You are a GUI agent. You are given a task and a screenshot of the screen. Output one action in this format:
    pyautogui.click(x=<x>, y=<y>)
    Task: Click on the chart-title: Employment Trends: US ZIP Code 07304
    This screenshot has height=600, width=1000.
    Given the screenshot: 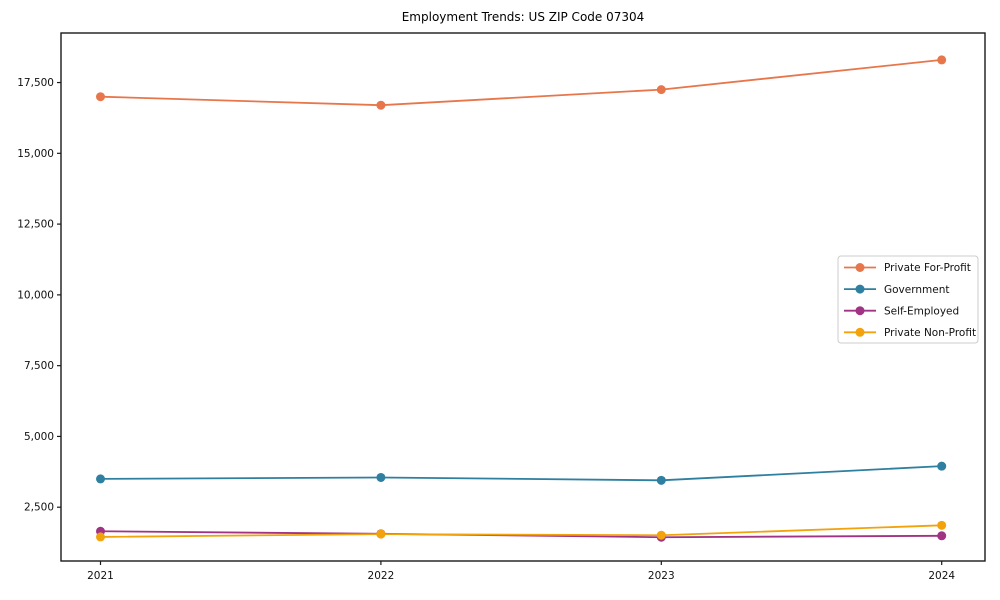 What is the action you would take?
    pyautogui.click(x=523, y=17)
    